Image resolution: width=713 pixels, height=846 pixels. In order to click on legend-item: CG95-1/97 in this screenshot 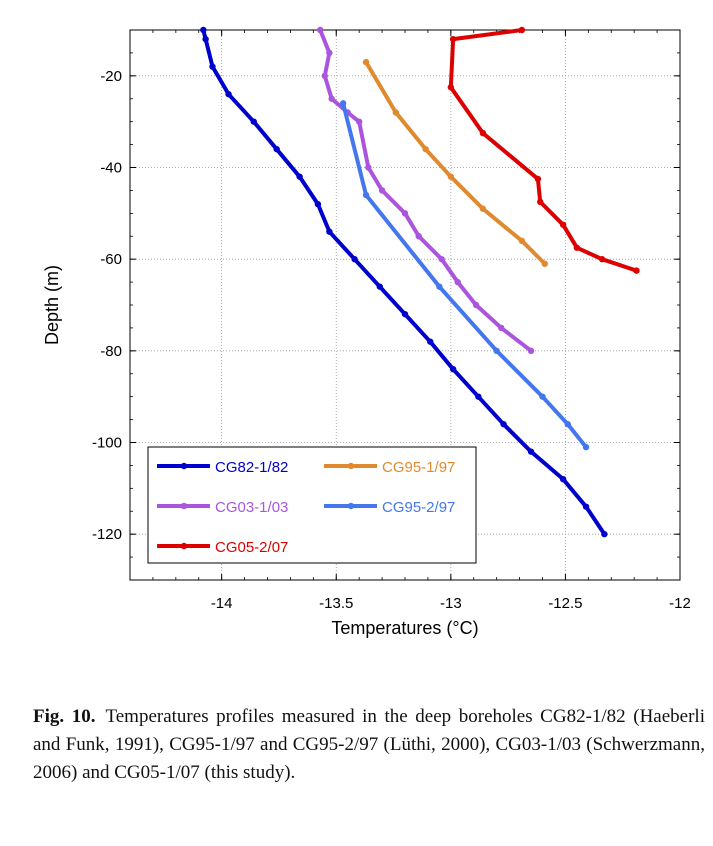, I will do `click(389, 467)`.